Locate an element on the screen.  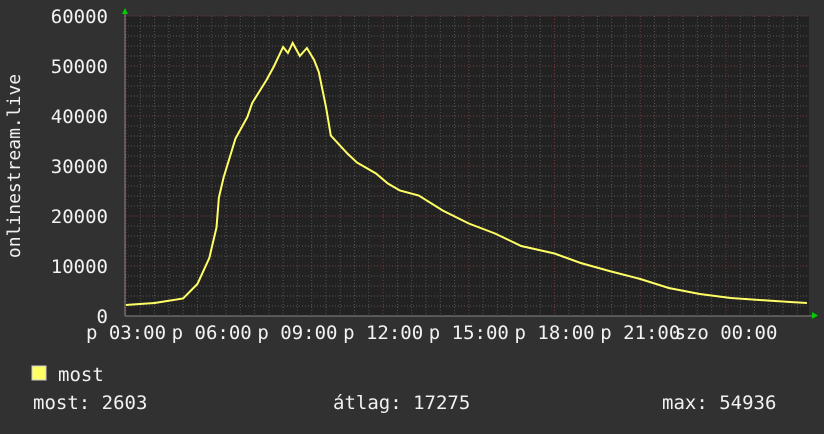
y-tick-label: 60000 is located at coordinates (79, 17).